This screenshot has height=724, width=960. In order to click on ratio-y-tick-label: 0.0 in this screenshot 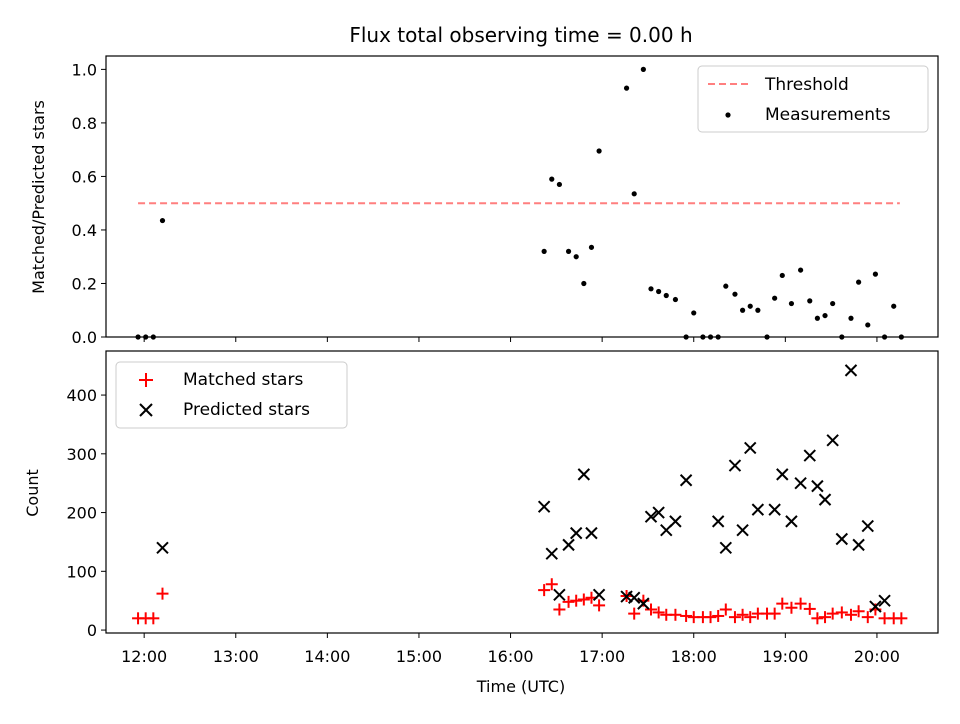, I will do `click(84, 337)`.